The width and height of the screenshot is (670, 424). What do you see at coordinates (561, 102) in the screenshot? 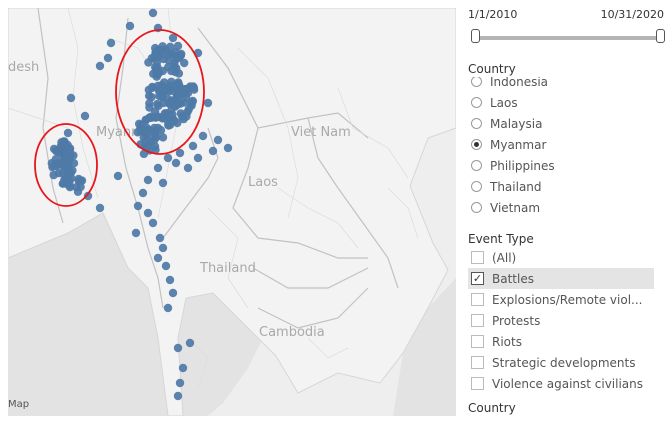
I see `country-option: Laos` at bounding box center [561, 102].